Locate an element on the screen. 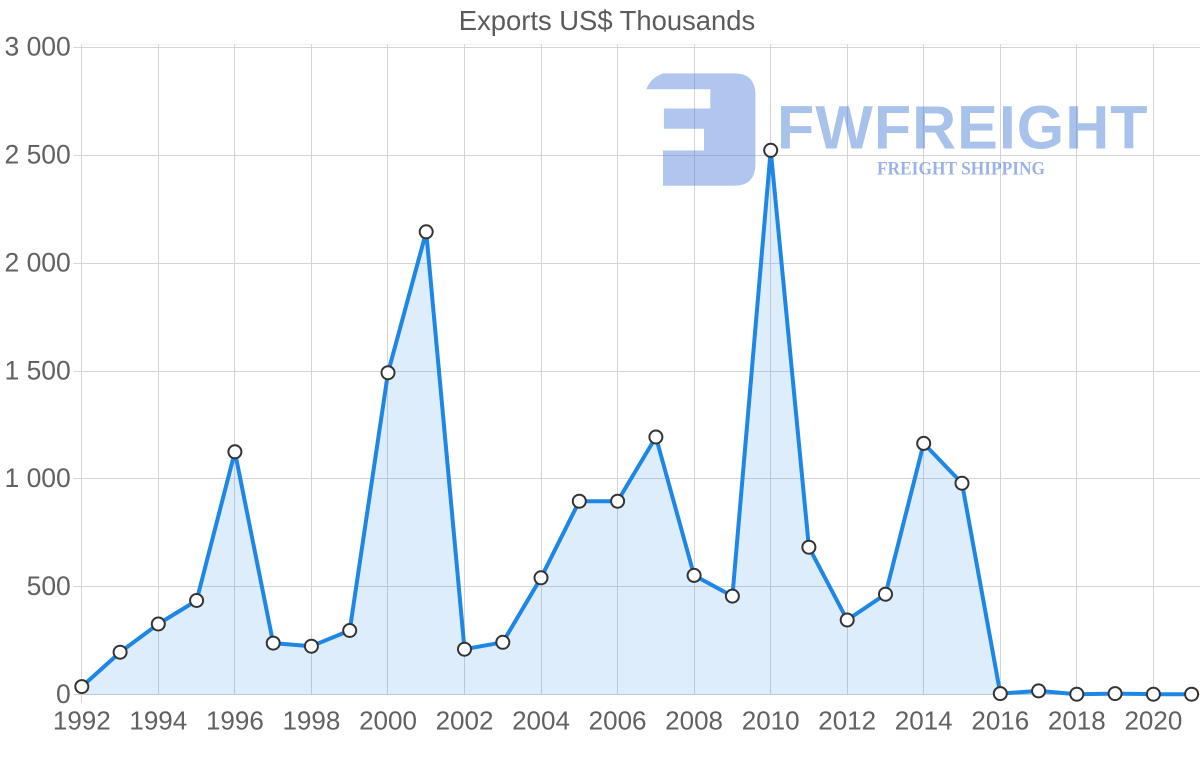 This screenshot has width=1200, height=763. svg-text: 3 000 is located at coordinates (37, 47).